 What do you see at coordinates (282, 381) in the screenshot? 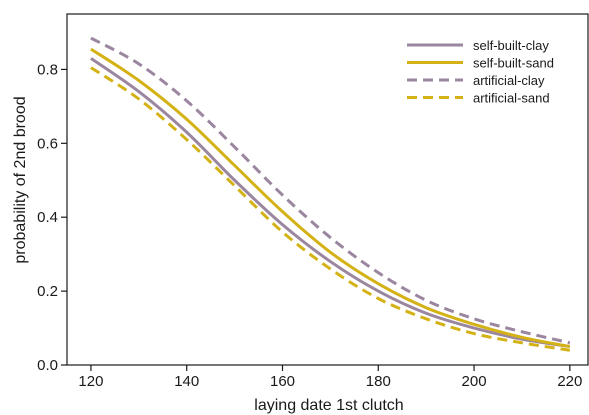
I see `x-tick-label: 160` at bounding box center [282, 381].